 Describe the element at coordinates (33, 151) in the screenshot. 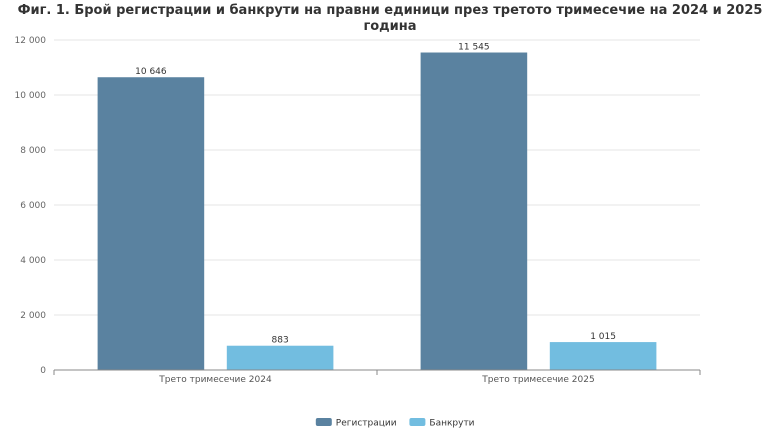

I see `y-tick-label: 8 000` at that location.